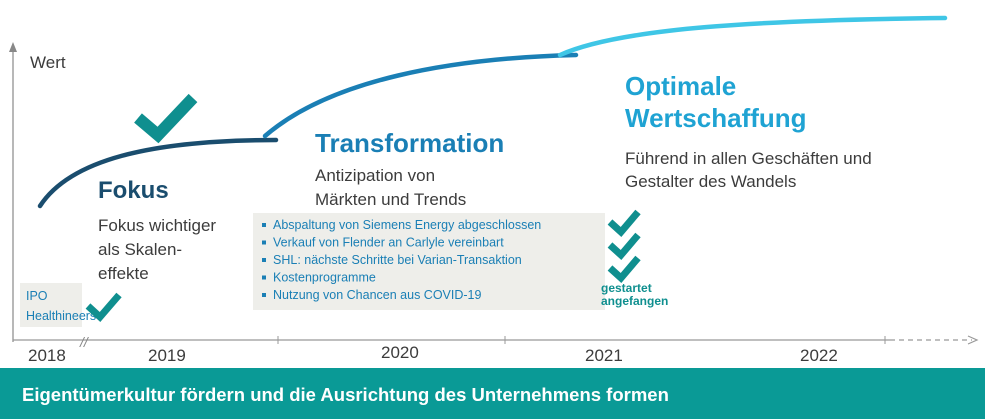 This screenshot has width=985, height=419. Describe the element at coordinates (61, 316) in the screenshot. I see `ipo-label: Healthineers` at that location.